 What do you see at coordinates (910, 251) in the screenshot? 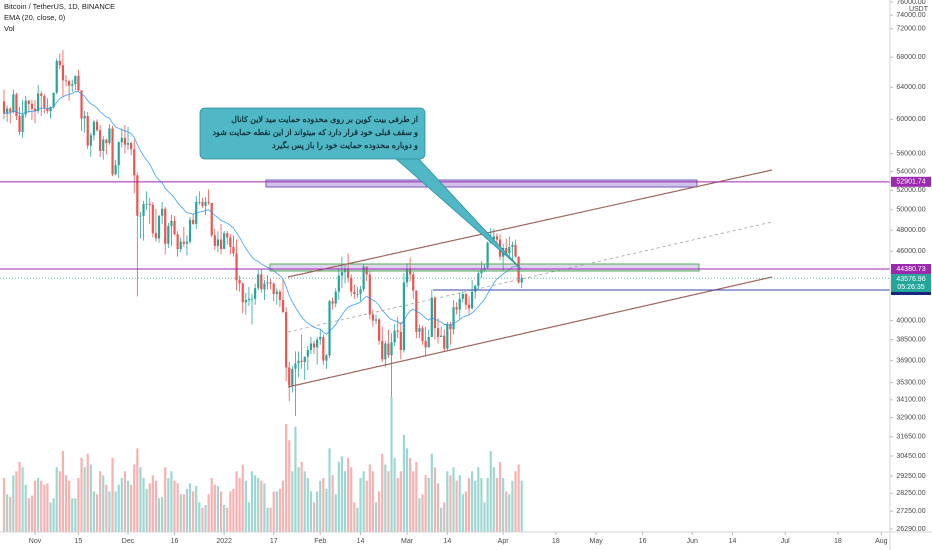
I see `y-tick-label: 46000.00` at bounding box center [910, 251].